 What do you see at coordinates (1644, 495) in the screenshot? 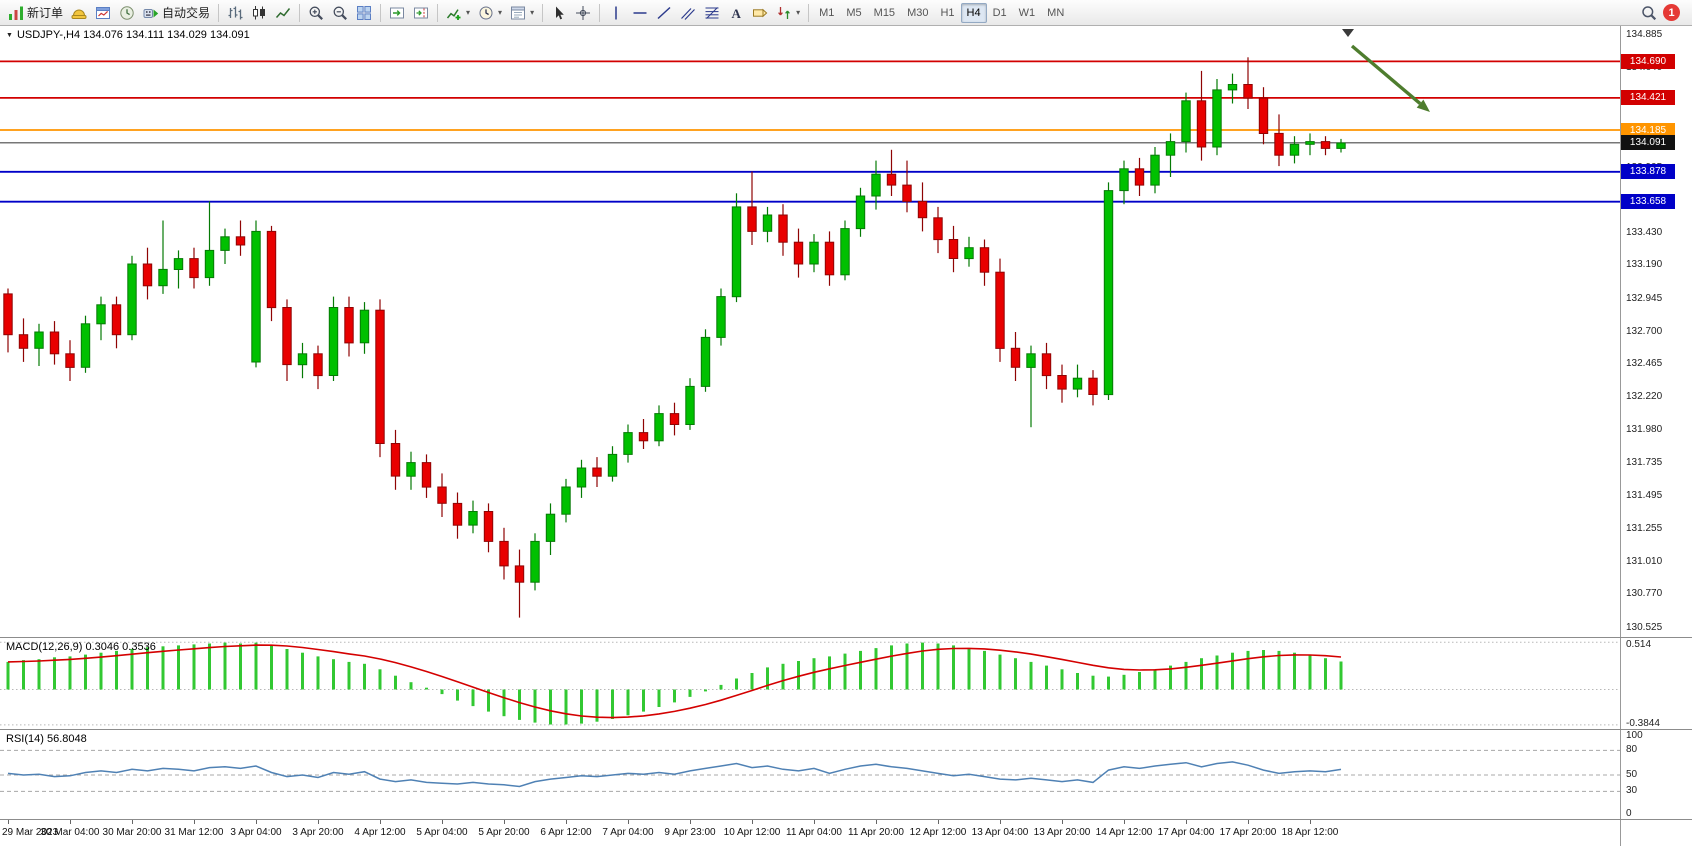
I see `price-tick: 131.495` at bounding box center [1644, 495].